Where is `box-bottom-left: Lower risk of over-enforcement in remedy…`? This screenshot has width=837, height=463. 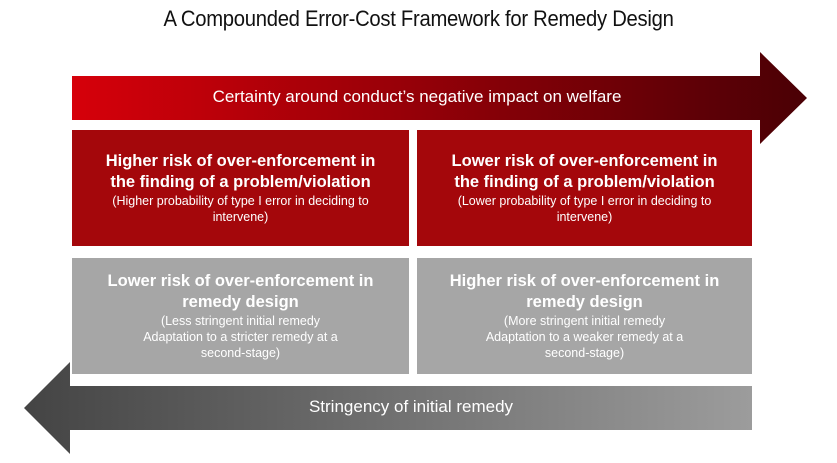
box-bottom-left: Lower risk of over-enforcement in remedy… is located at coordinates (240, 316).